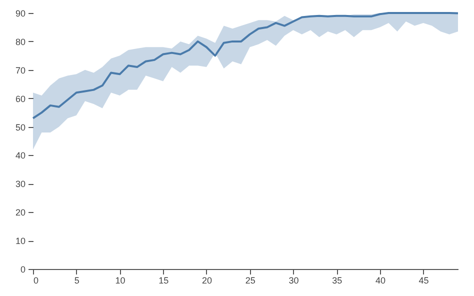 Image resolution: width=474 pixels, height=296 pixels. Describe the element at coordinates (380, 281) in the screenshot. I see `x-tick-label: 40` at that location.